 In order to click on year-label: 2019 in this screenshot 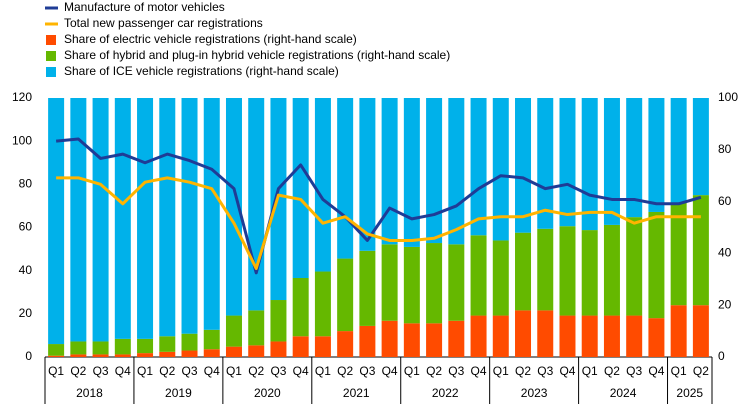, I will do `click(178, 393)`.